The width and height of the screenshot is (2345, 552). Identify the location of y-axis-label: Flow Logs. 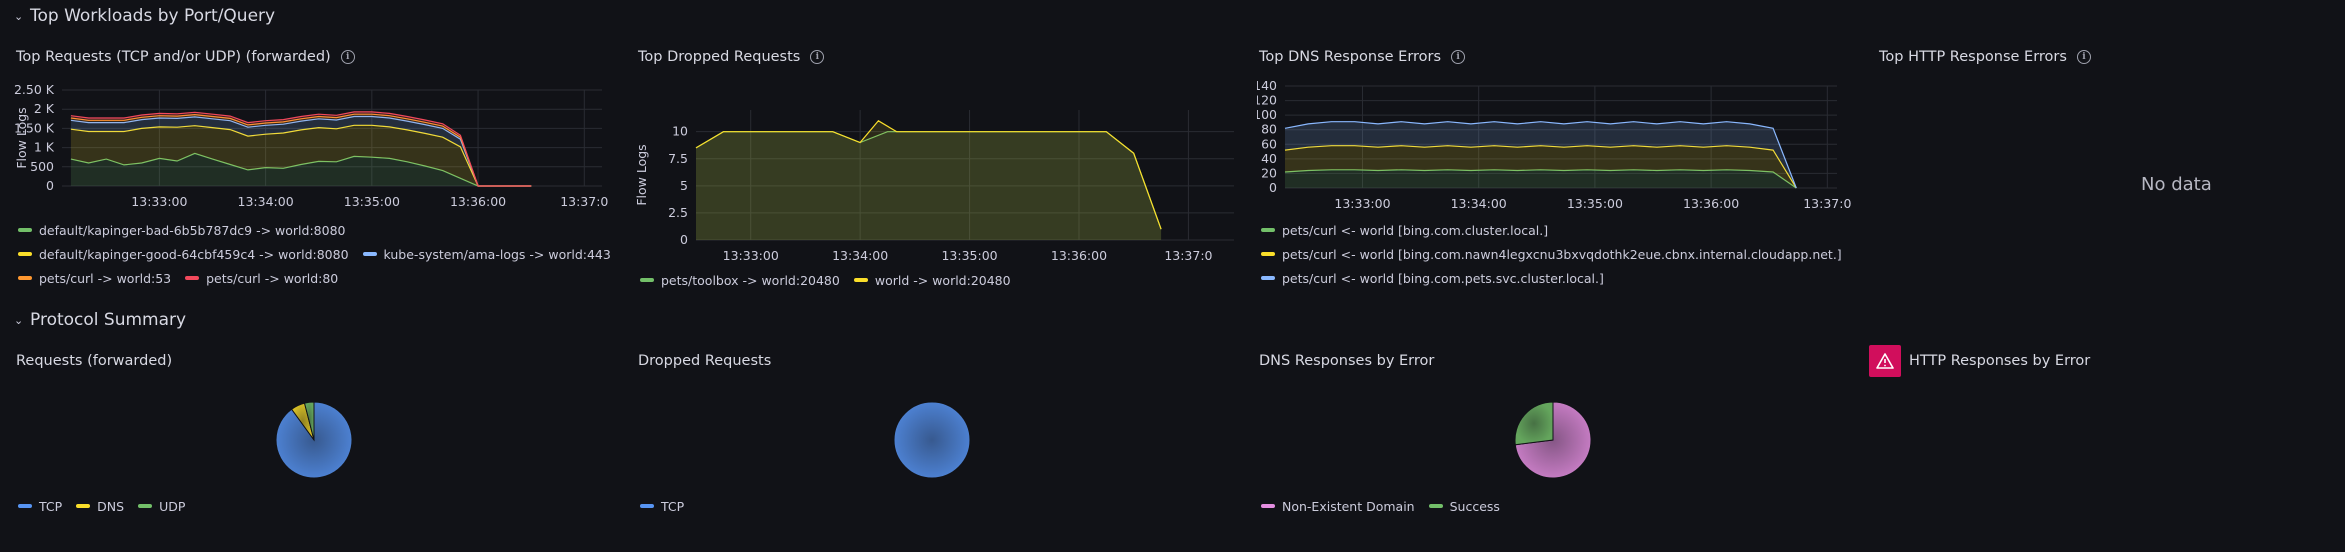
(21, 137).